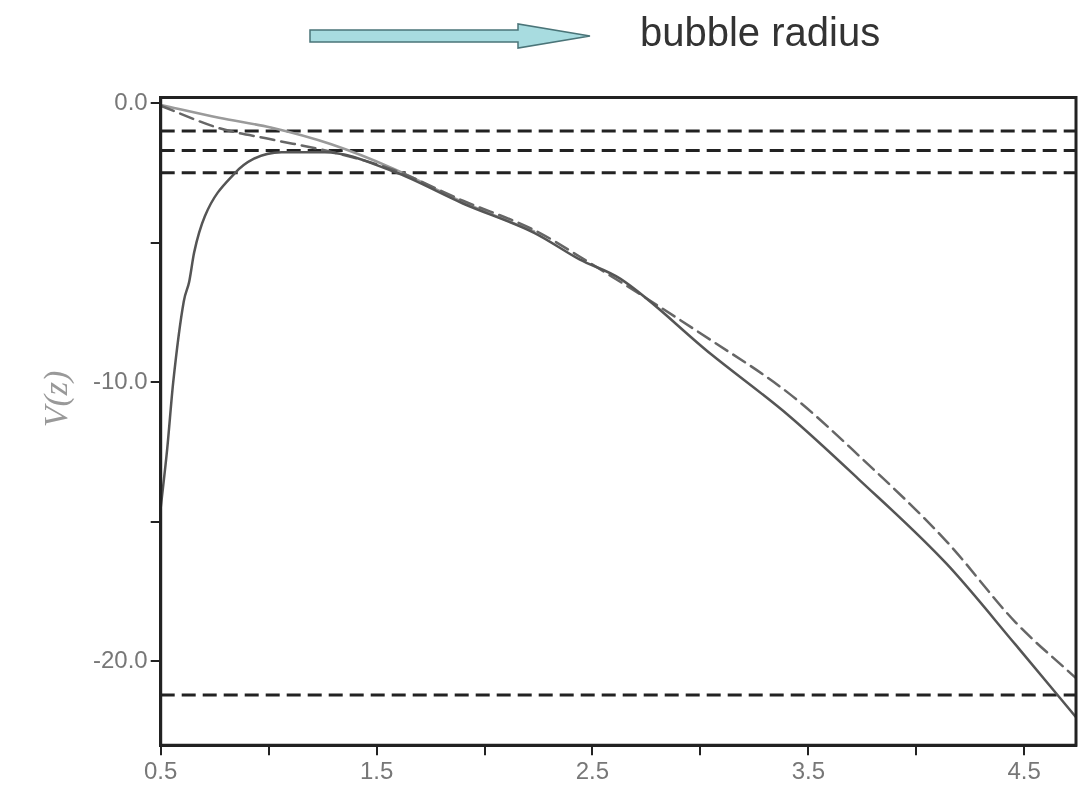 This screenshot has height=802, width=1084. I want to click on x-tick-label: 4.5, so click(1024, 771).